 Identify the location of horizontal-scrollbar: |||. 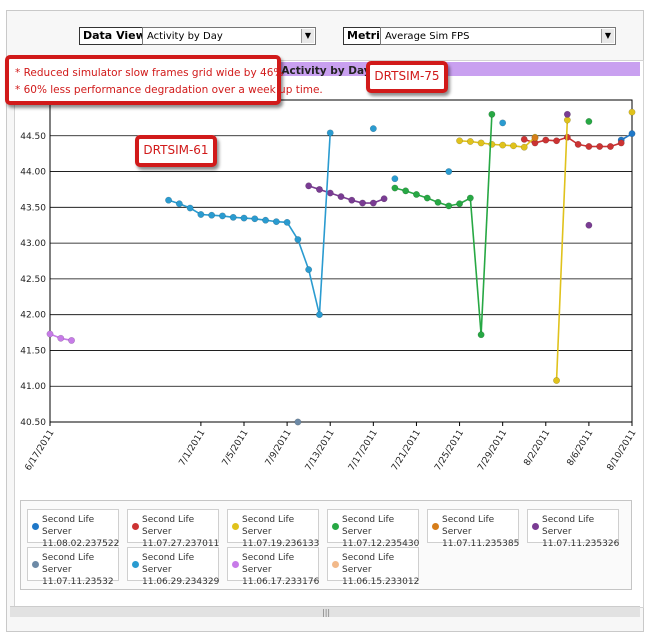
(325, 611).